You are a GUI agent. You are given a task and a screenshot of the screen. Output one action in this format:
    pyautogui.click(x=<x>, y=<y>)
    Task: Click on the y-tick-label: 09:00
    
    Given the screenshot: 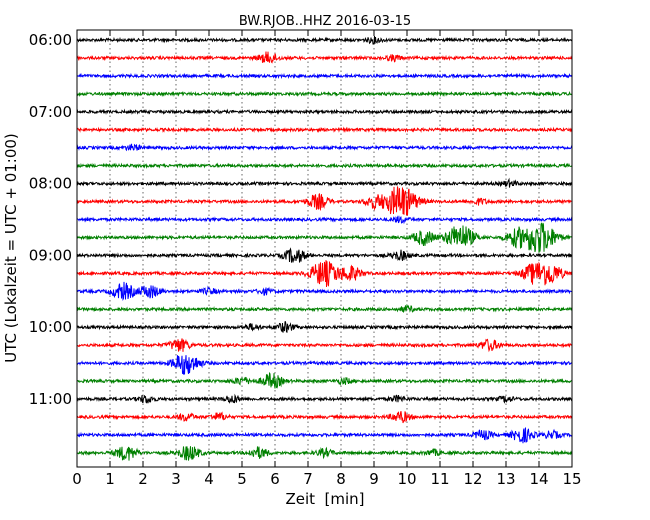 What is the action you would take?
    pyautogui.click(x=50, y=255)
    